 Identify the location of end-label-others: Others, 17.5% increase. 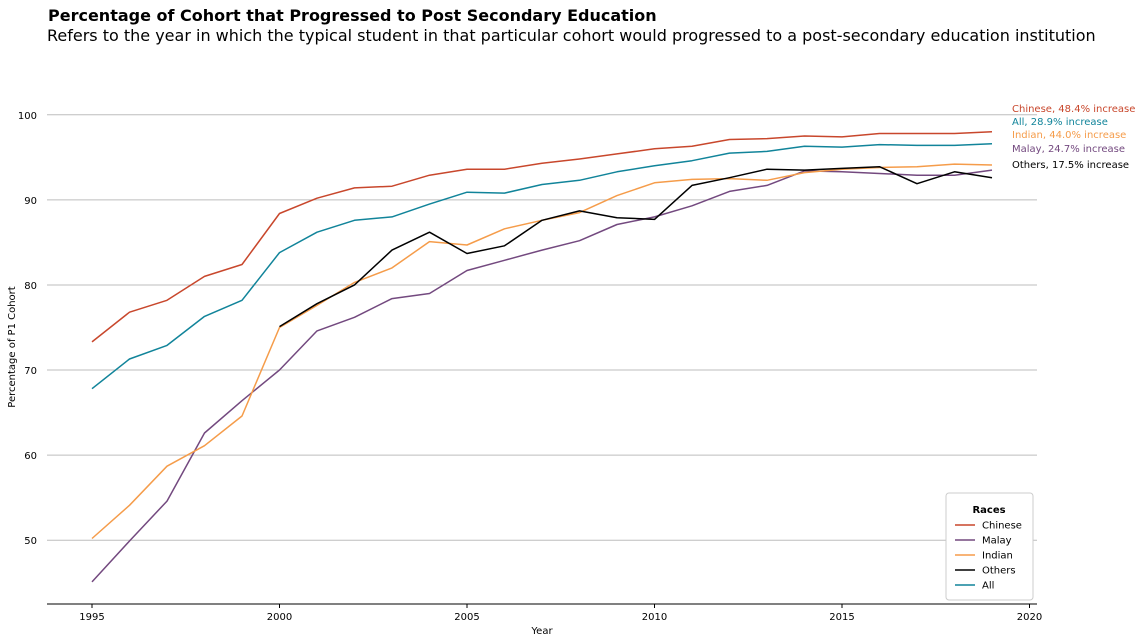
(1070, 165).